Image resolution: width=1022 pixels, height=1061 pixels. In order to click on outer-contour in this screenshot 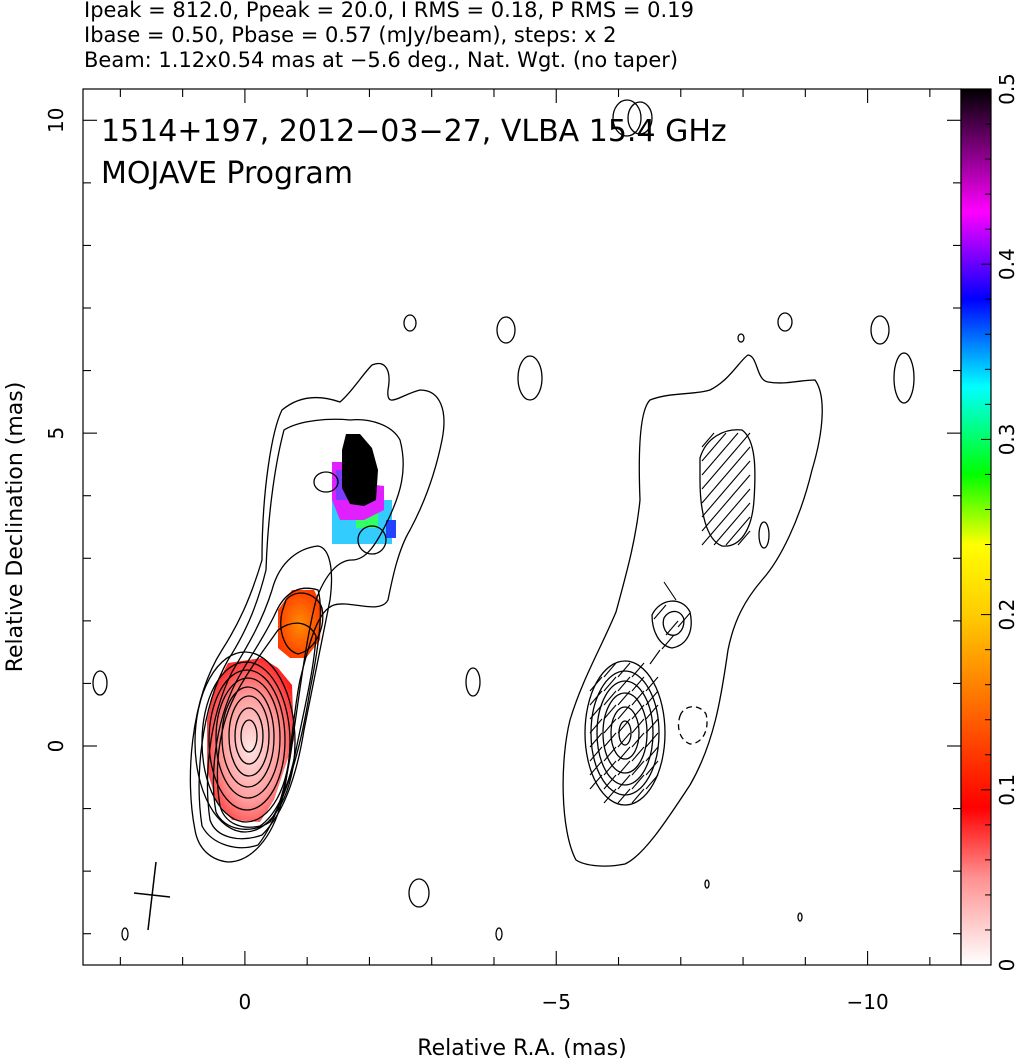, I will do `click(317, 613)`.